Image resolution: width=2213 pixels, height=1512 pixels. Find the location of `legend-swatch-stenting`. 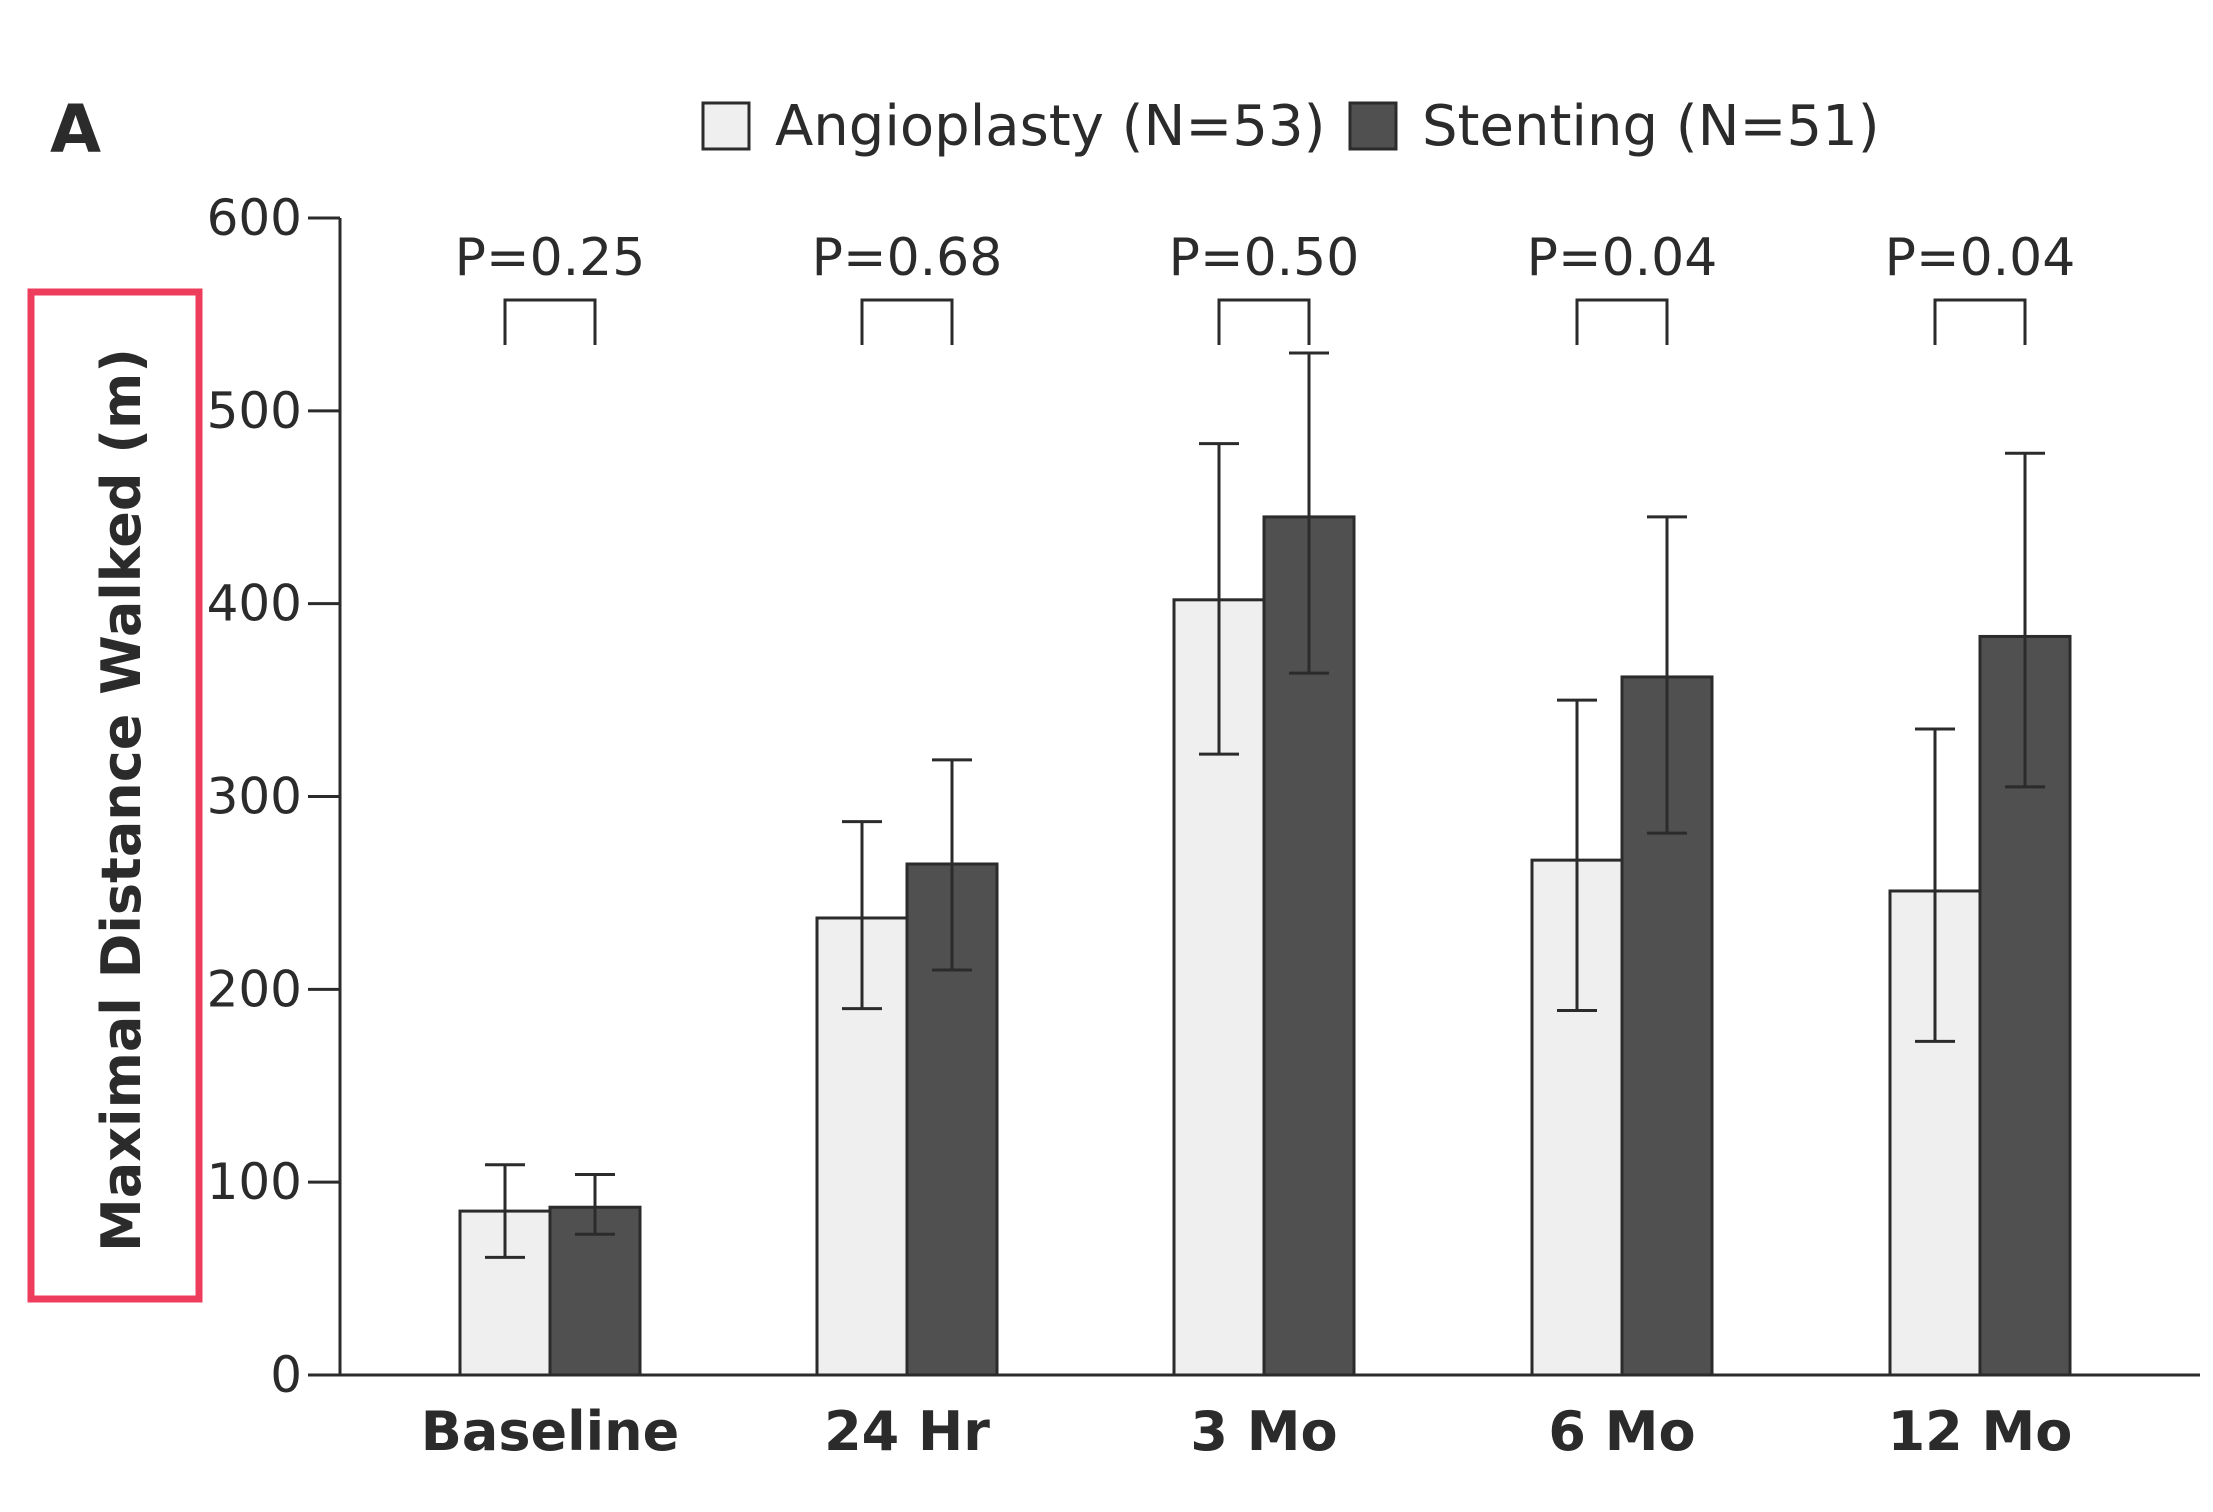

legend-swatch-stenting is located at coordinates (1373, 126).